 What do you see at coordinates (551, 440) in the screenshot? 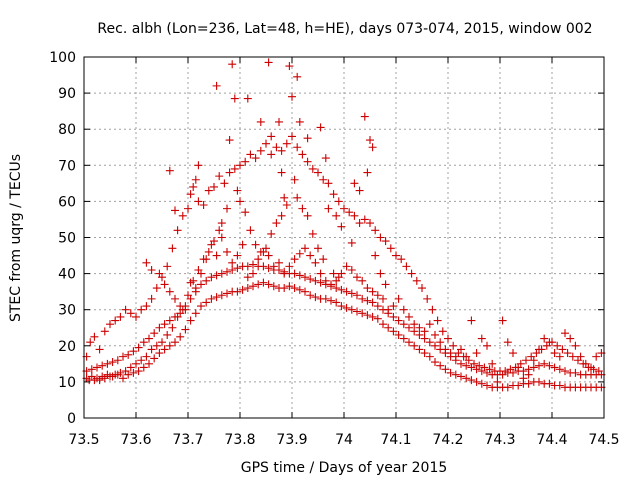
I see `x-tick-label: 74.4` at bounding box center [551, 440].